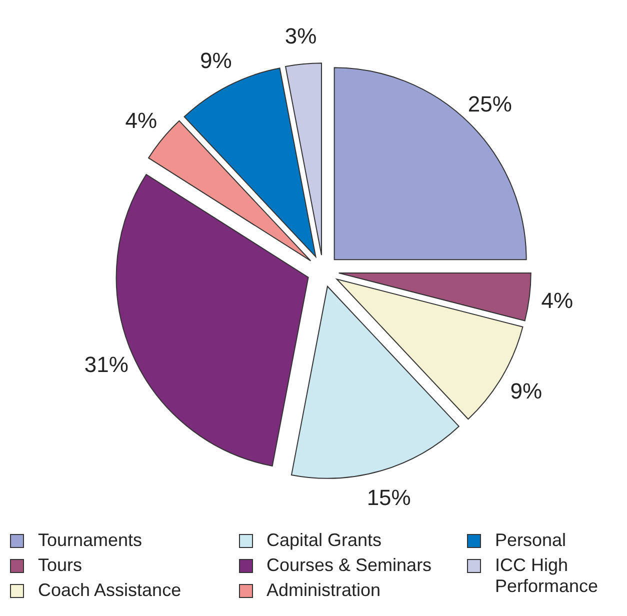 The image size is (627, 616). What do you see at coordinates (530, 540) in the screenshot?
I see `legend-label: Personal` at bounding box center [530, 540].